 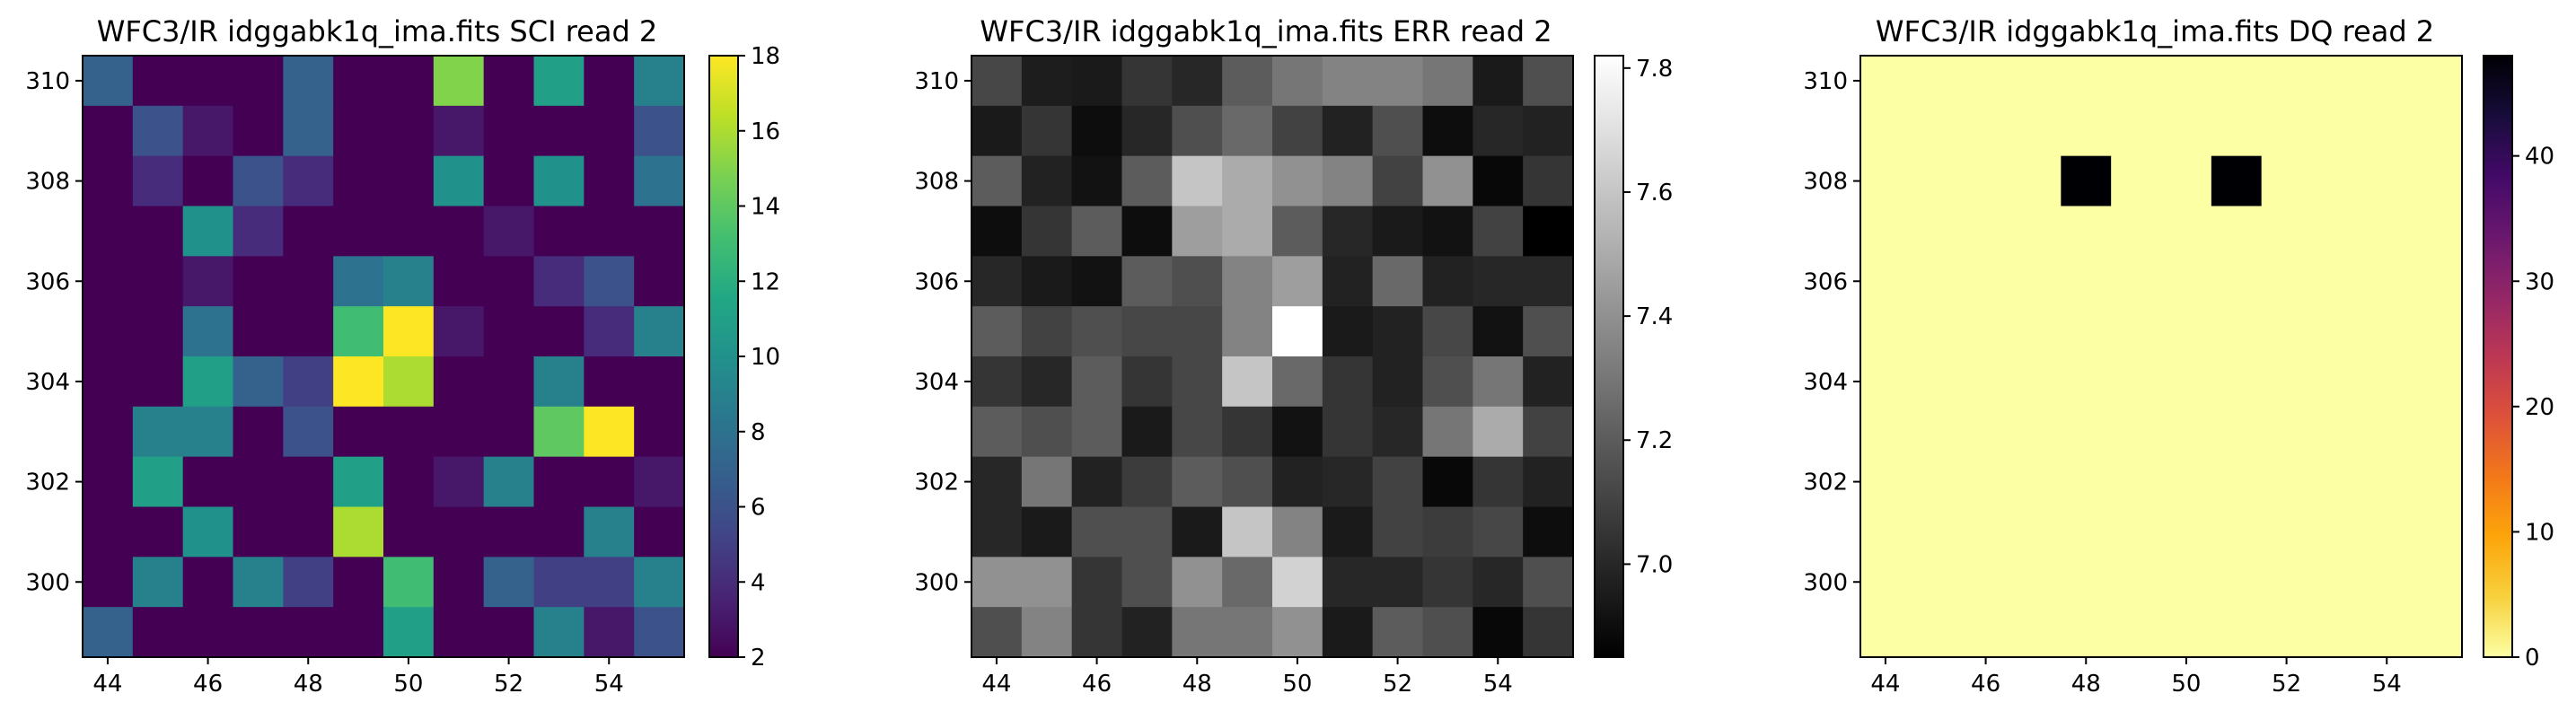 What do you see at coordinates (1831, 332) in the screenshot?
I see `dq-y-axis: 310 308 306 304 302 300` at bounding box center [1831, 332].